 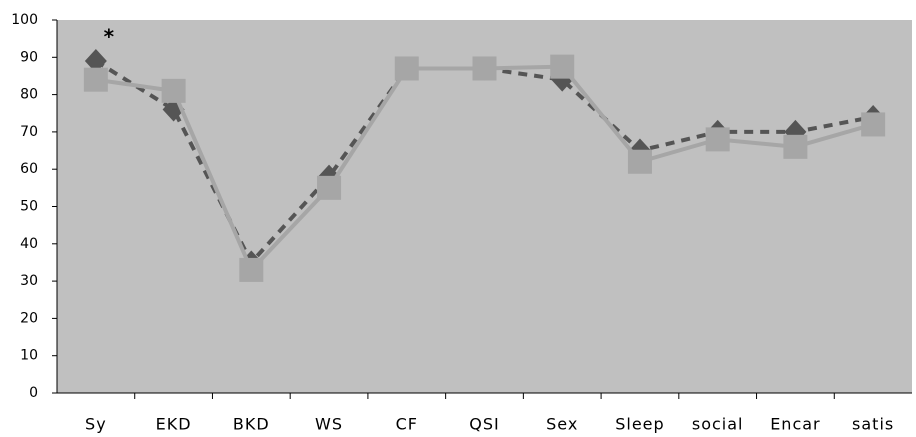 What do you see at coordinates (29, 57) in the screenshot?
I see `y-tick-label: 90` at bounding box center [29, 57].